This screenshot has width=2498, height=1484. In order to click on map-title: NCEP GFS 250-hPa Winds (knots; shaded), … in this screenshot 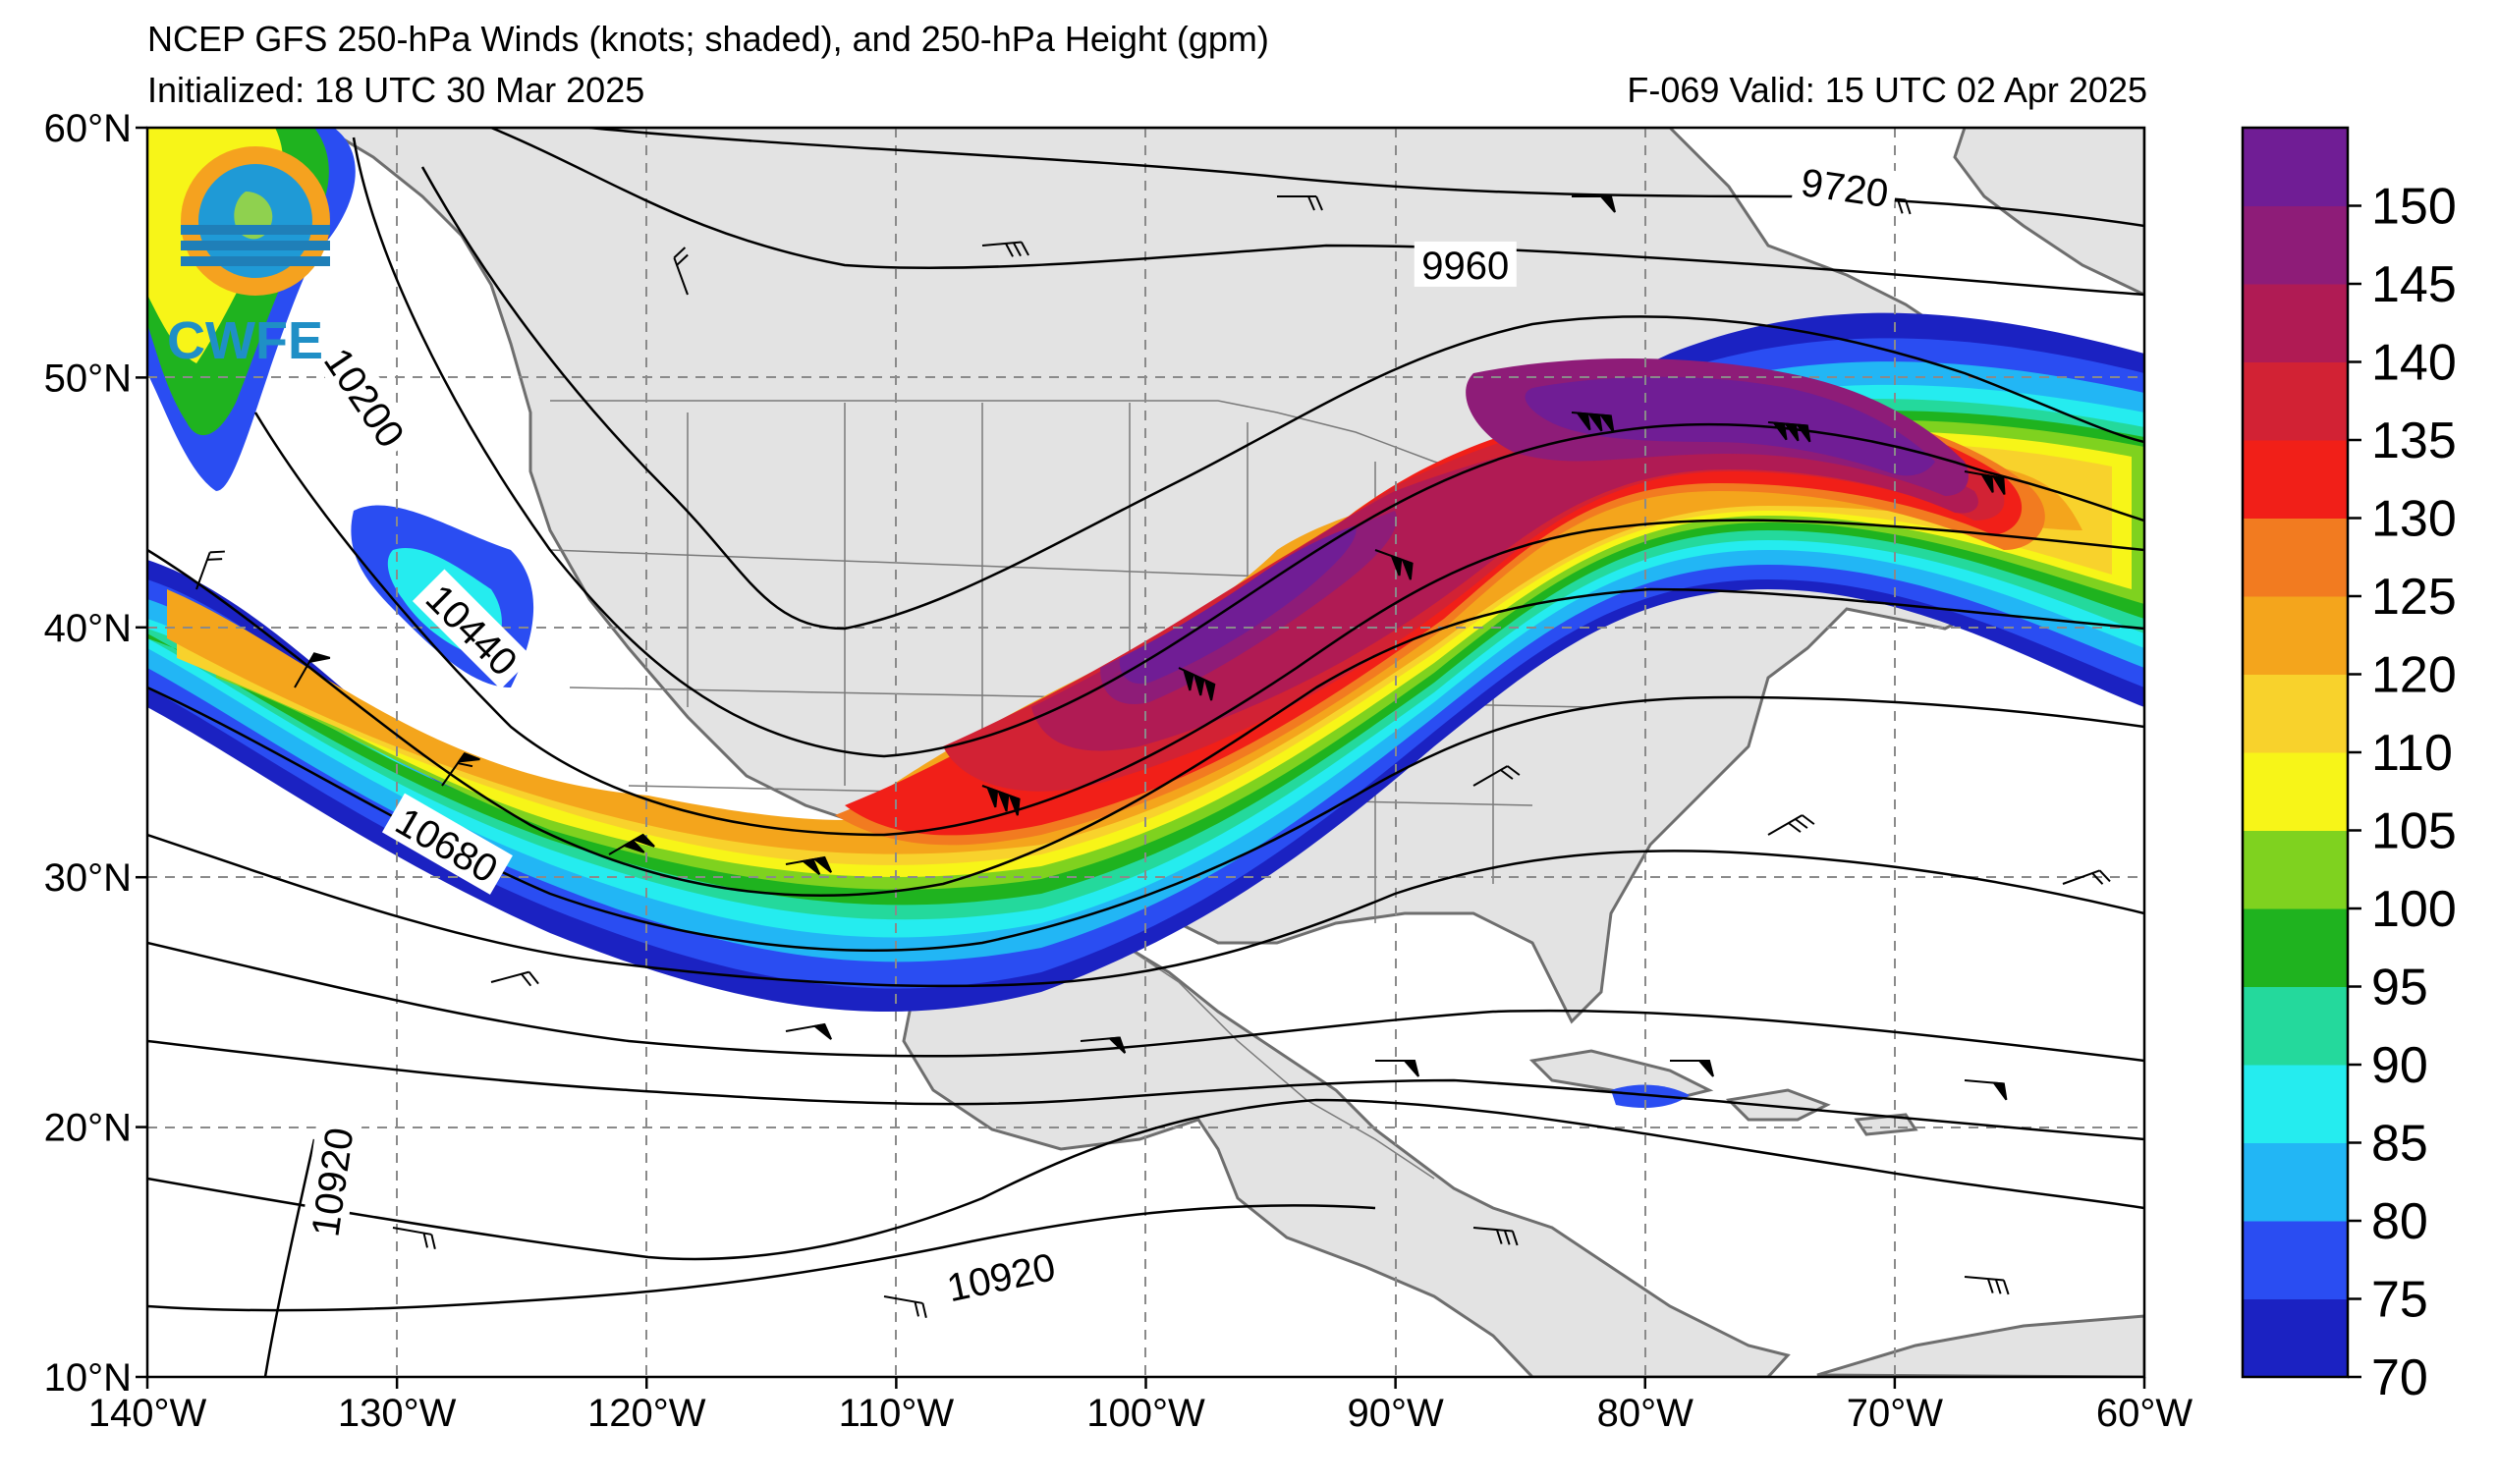, I will do `click(708, 39)`.